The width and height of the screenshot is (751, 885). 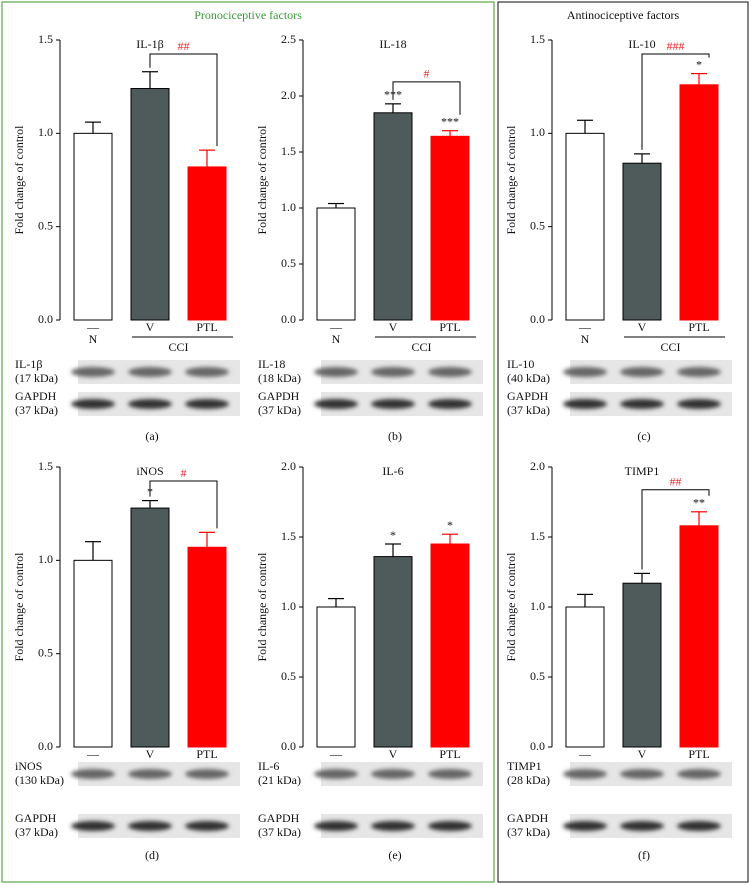 What do you see at coordinates (395, 436) in the screenshot?
I see `panel-label: (b)` at bounding box center [395, 436].